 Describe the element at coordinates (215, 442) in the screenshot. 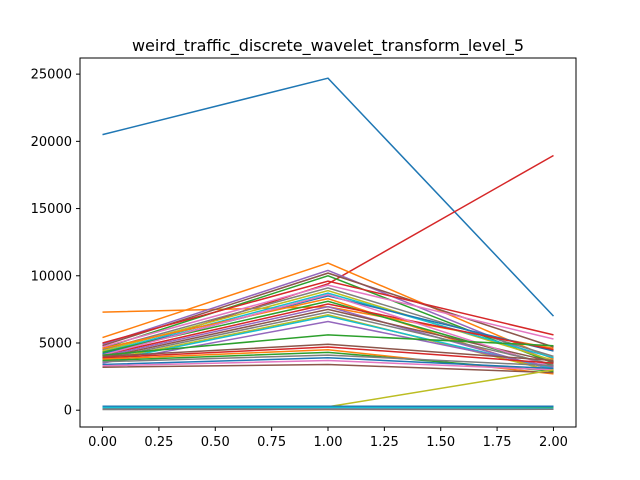

I see `x-tick-label: 0.50` at that location.